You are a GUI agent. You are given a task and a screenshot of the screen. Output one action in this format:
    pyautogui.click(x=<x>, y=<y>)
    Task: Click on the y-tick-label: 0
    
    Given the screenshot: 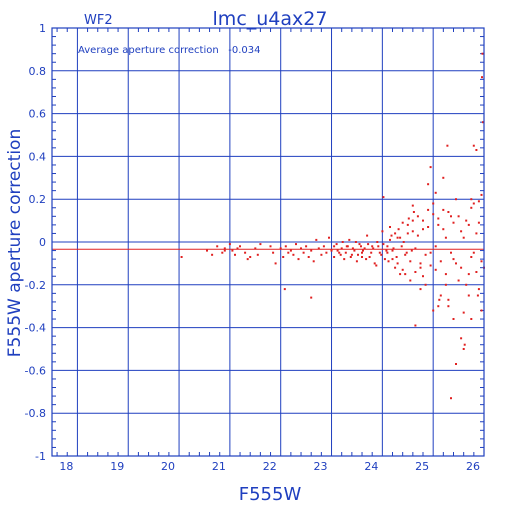 What is the action you would take?
    pyautogui.click(x=42, y=242)
    